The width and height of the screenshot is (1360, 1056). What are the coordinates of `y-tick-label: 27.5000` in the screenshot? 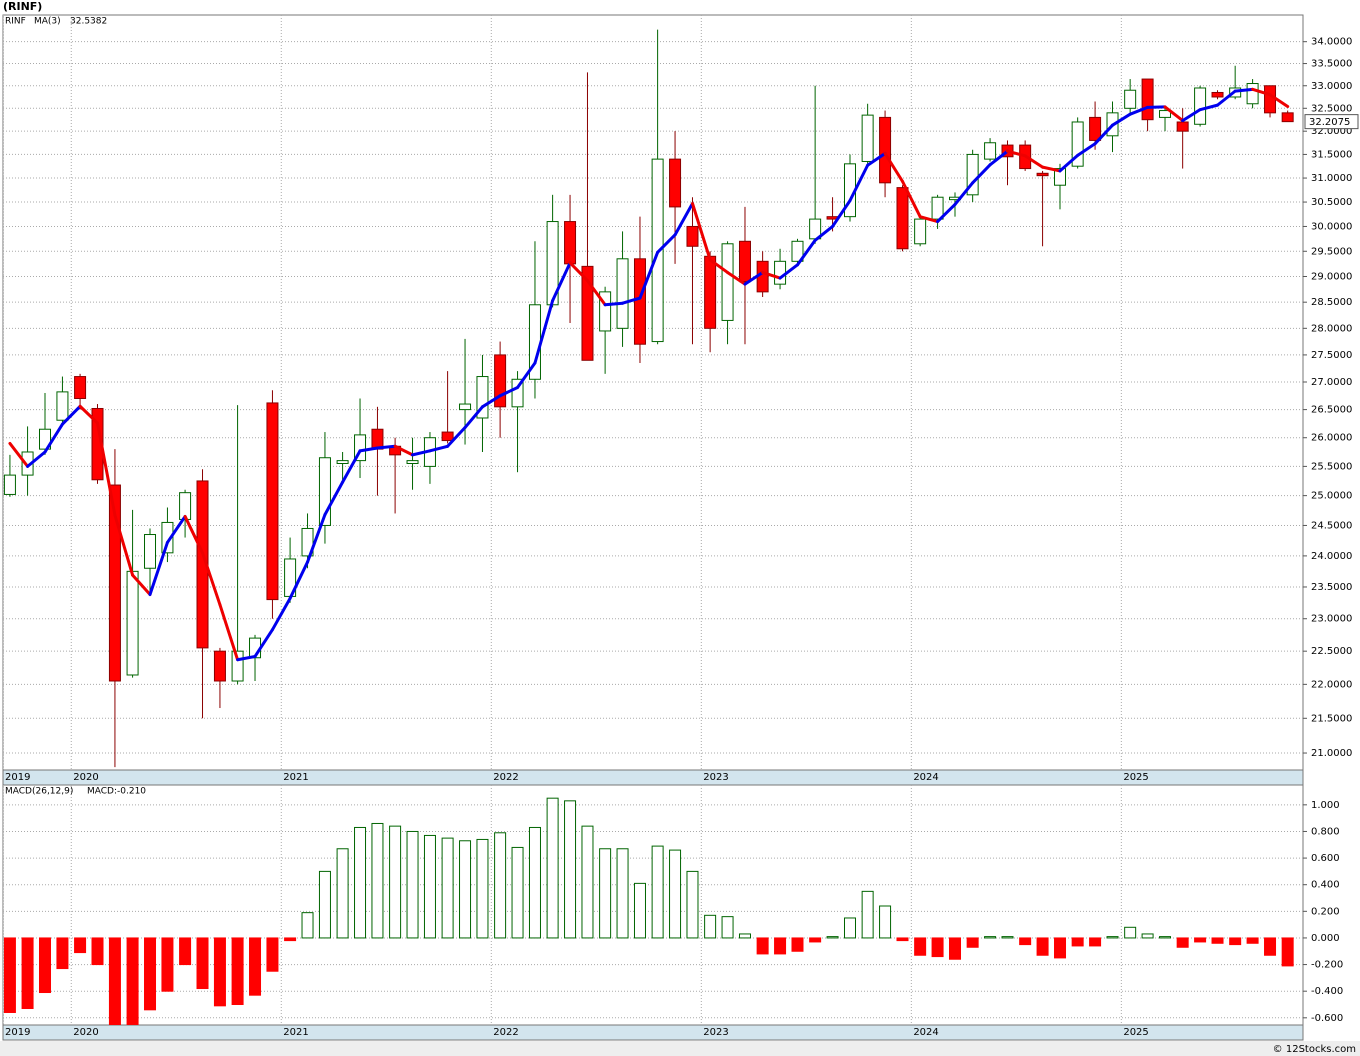 It's located at (1331, 355).